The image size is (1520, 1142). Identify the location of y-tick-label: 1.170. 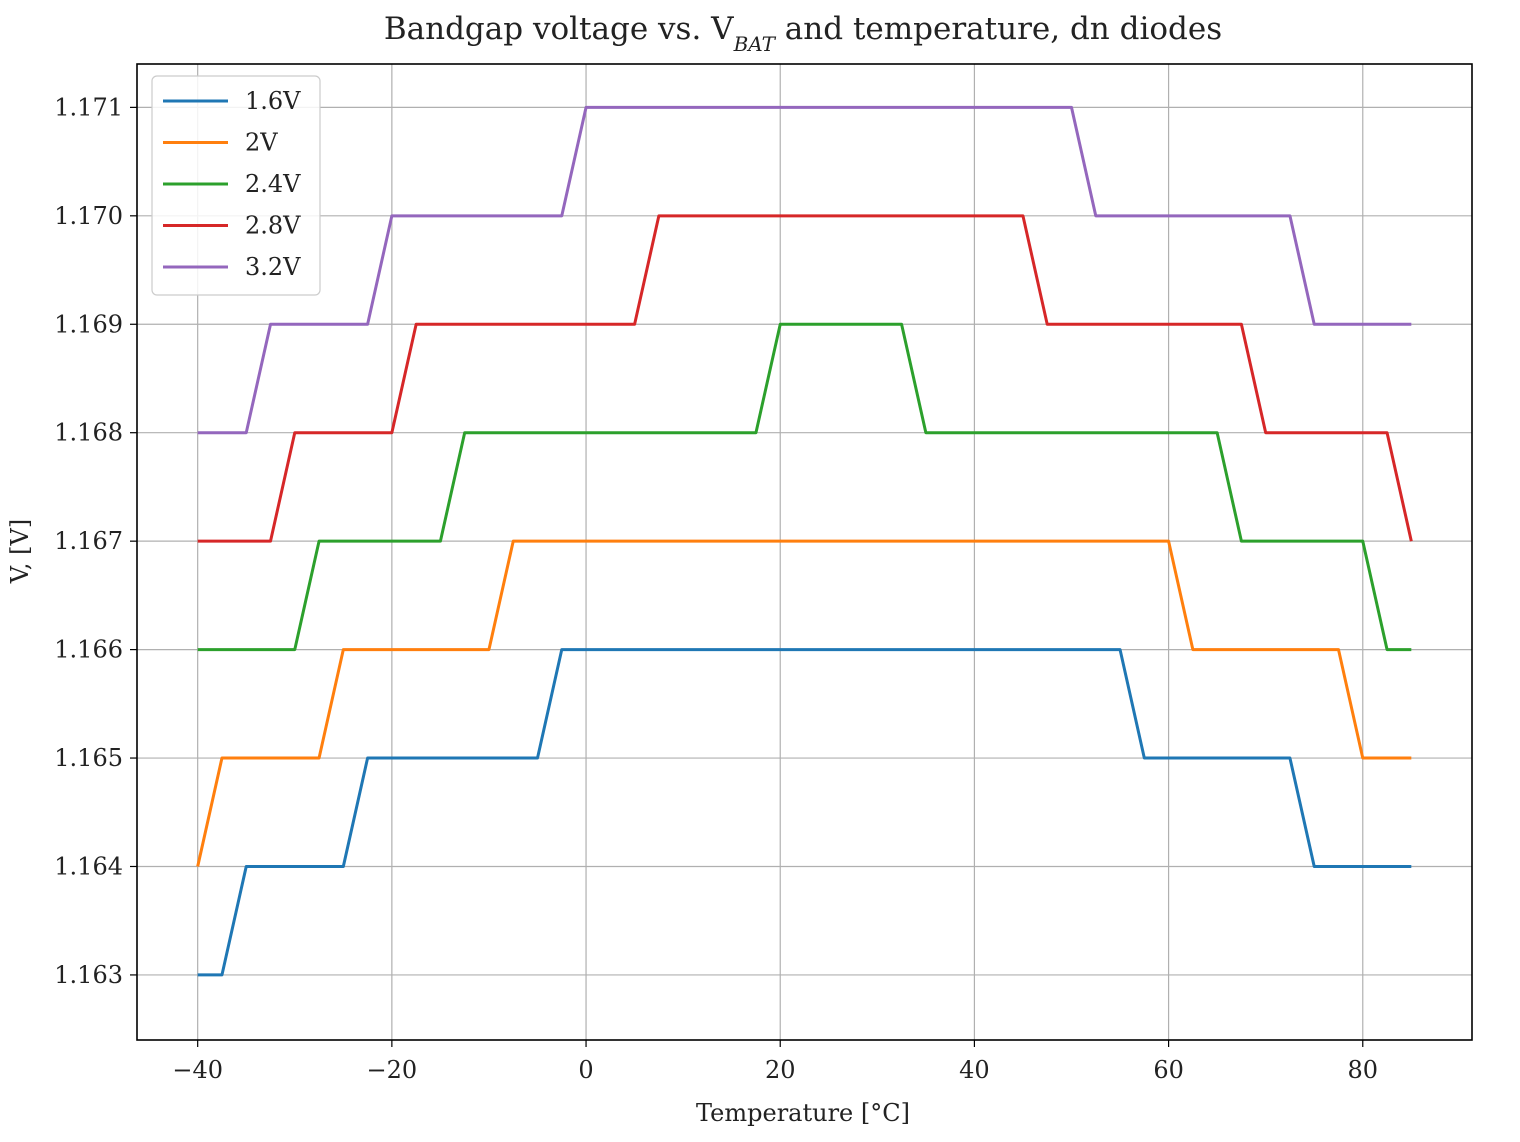
(88, 216).